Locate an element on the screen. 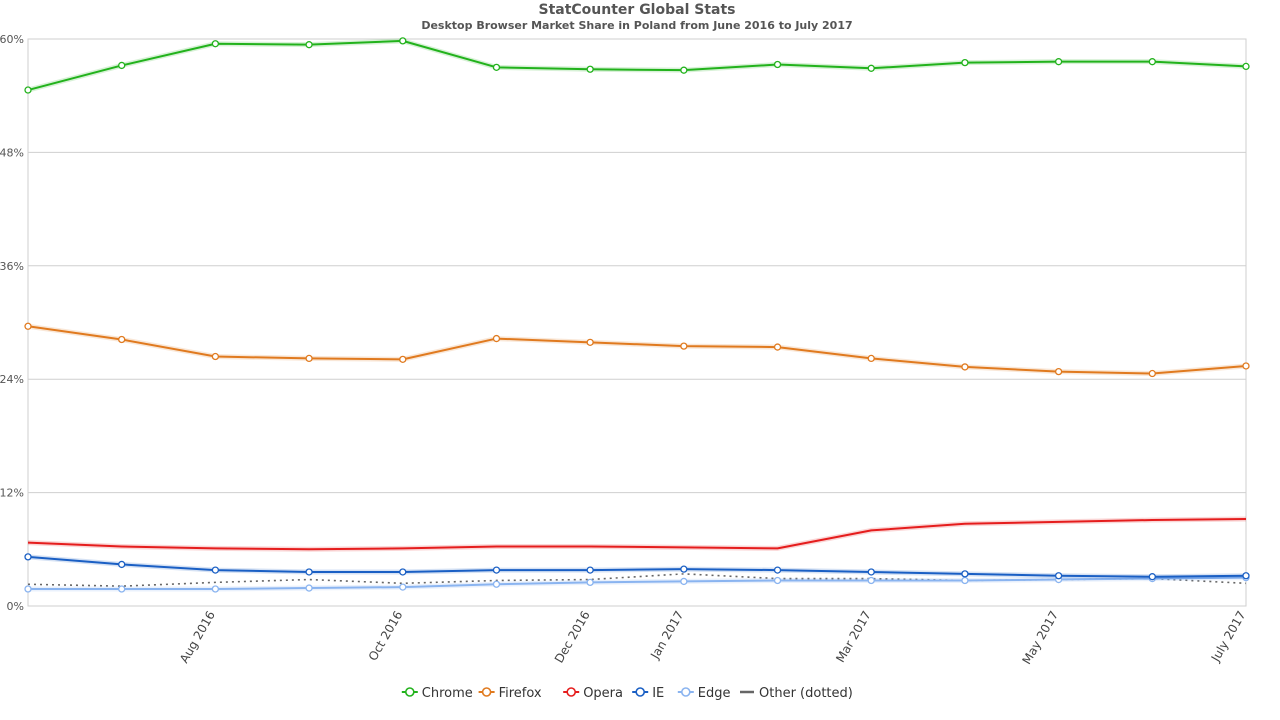 Image resolution: width=1280 pixels, height=720 pixels. series-opera is located at coordinates (637, 534).